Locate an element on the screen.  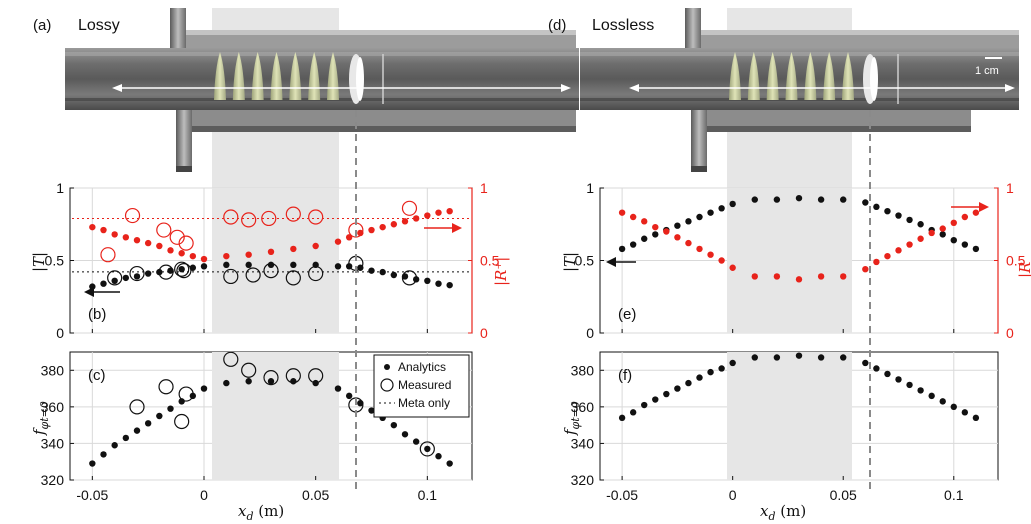
scale-bar-label: 1 cm is located at coordinates (987, 71).